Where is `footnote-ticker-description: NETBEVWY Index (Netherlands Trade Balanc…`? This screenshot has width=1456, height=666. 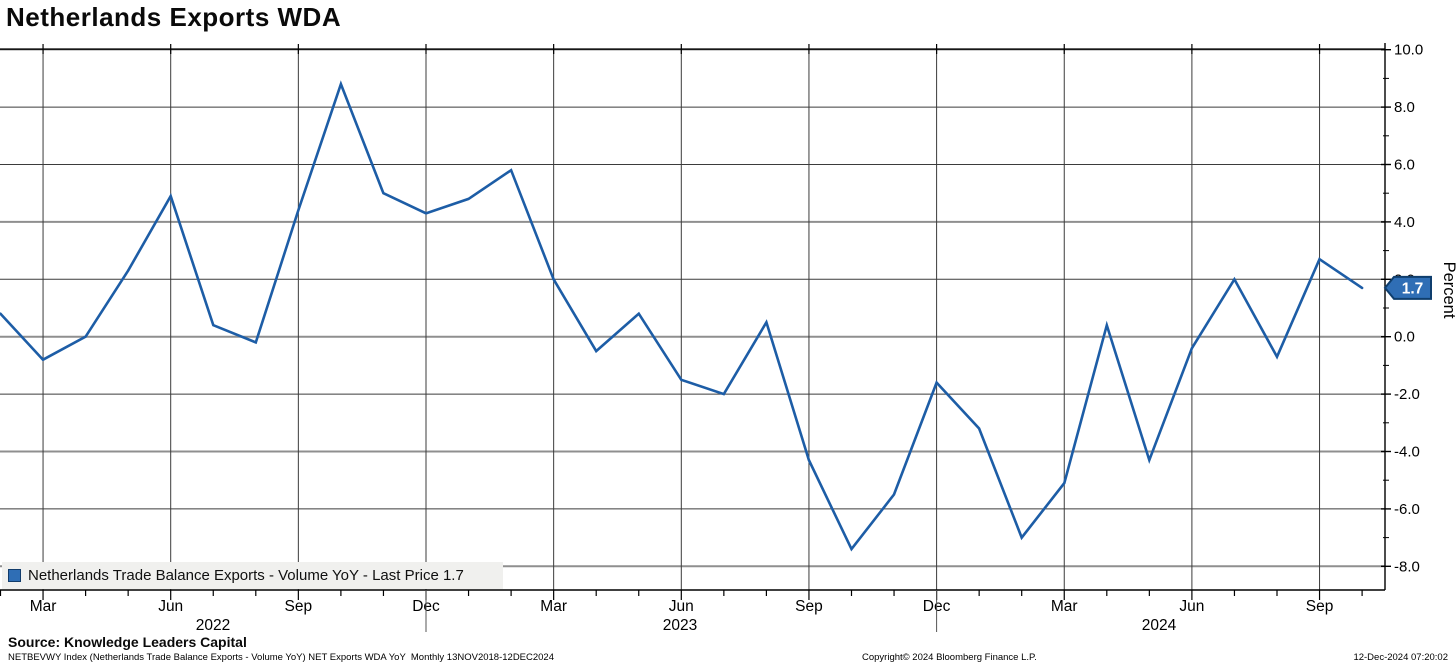 footnote-ticker-description: NETBEVWY Index (Netherlands Trade Balanc… is located at coordinates (281, 657).